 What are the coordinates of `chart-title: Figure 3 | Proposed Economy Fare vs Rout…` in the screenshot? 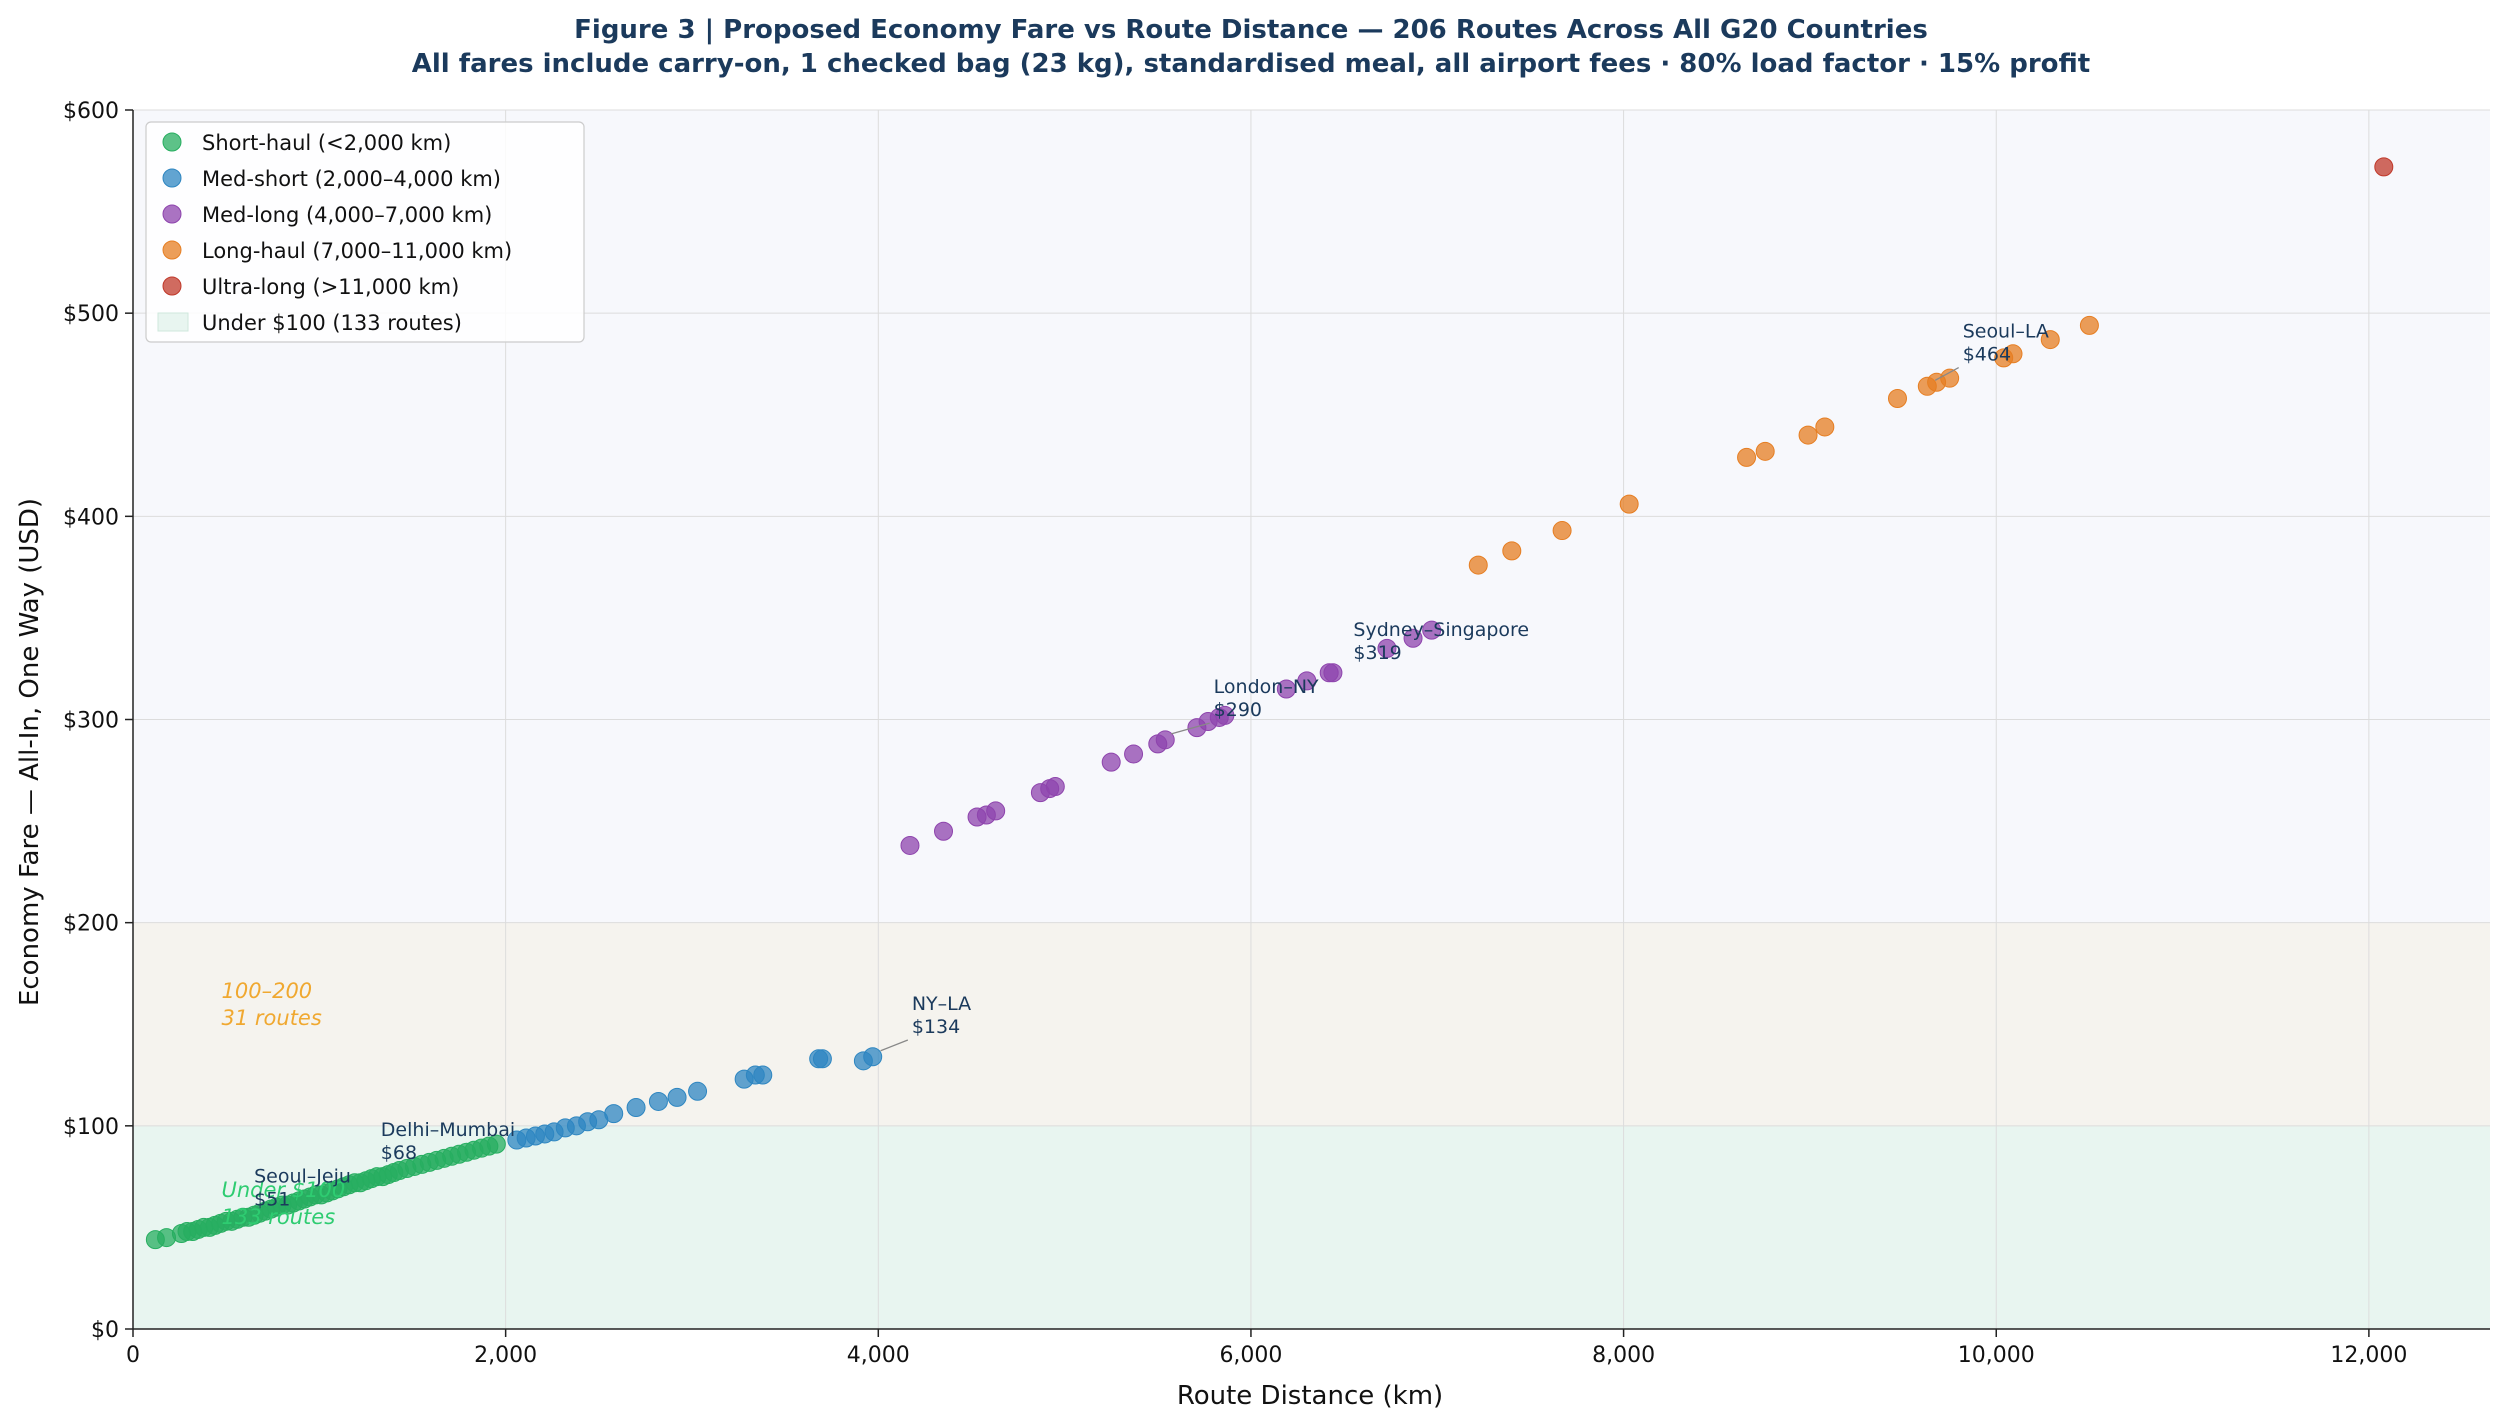 It's located at (1251, 30).